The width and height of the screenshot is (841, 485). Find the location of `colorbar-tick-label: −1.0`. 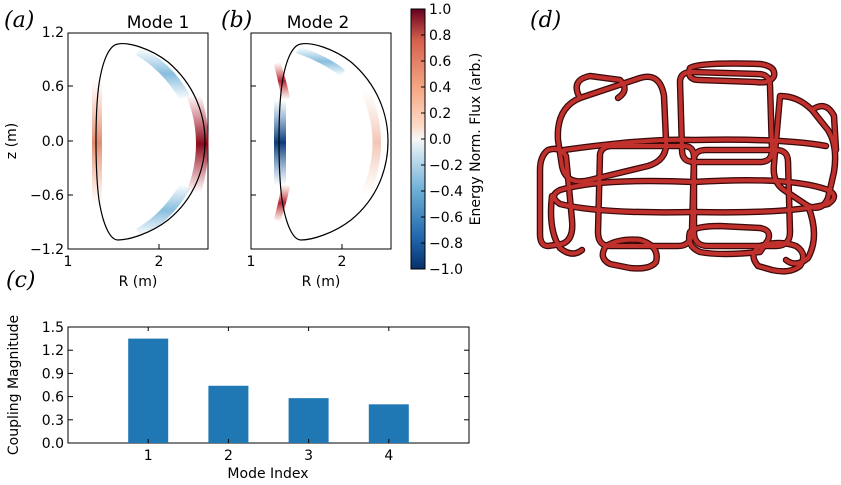

colorbar-tick-label: −1.0 is located at coordinates (446, 270).